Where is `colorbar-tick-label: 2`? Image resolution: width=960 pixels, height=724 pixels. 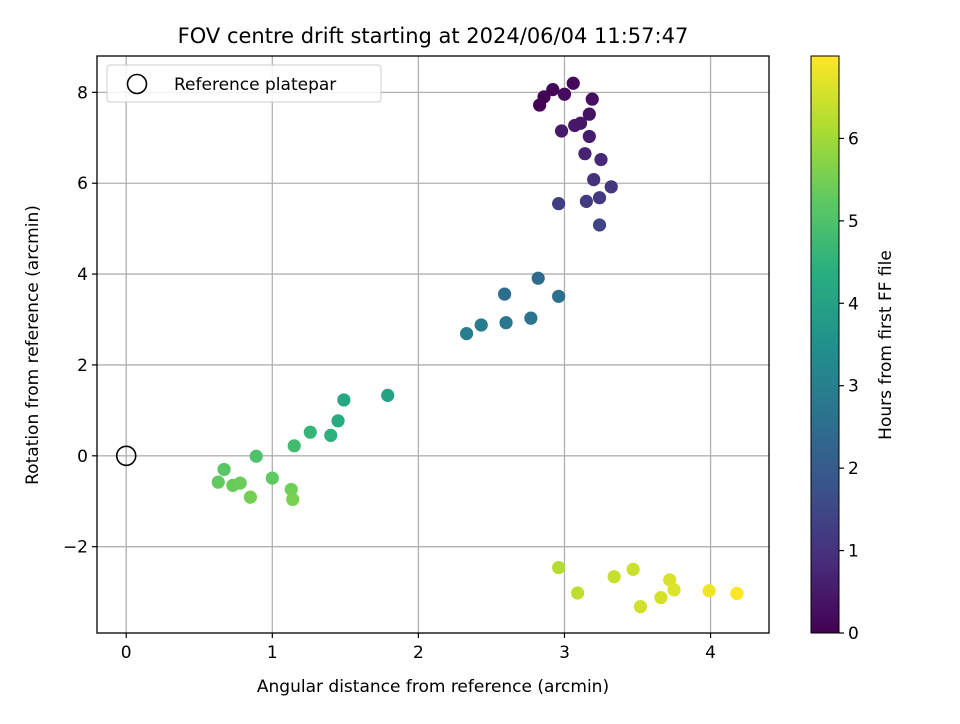 colorbar-tick-label: 2 is located at coordinates (853, 469).